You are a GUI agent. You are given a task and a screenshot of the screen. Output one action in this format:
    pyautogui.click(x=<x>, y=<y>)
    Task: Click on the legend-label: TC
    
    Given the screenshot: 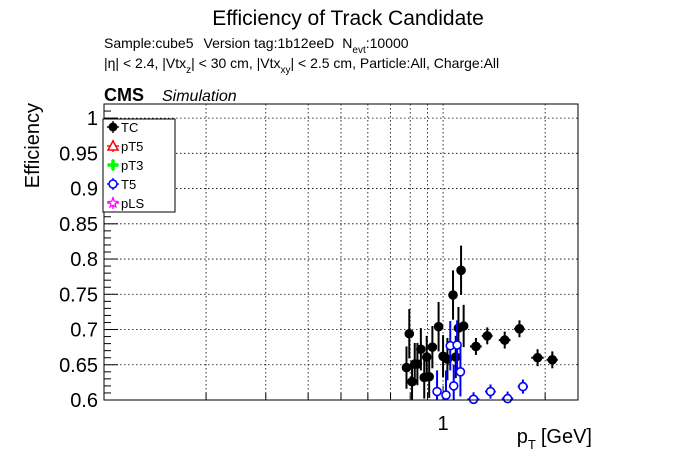 What is the action you would take?
    pyautogui.click(x=129, y=127)
    